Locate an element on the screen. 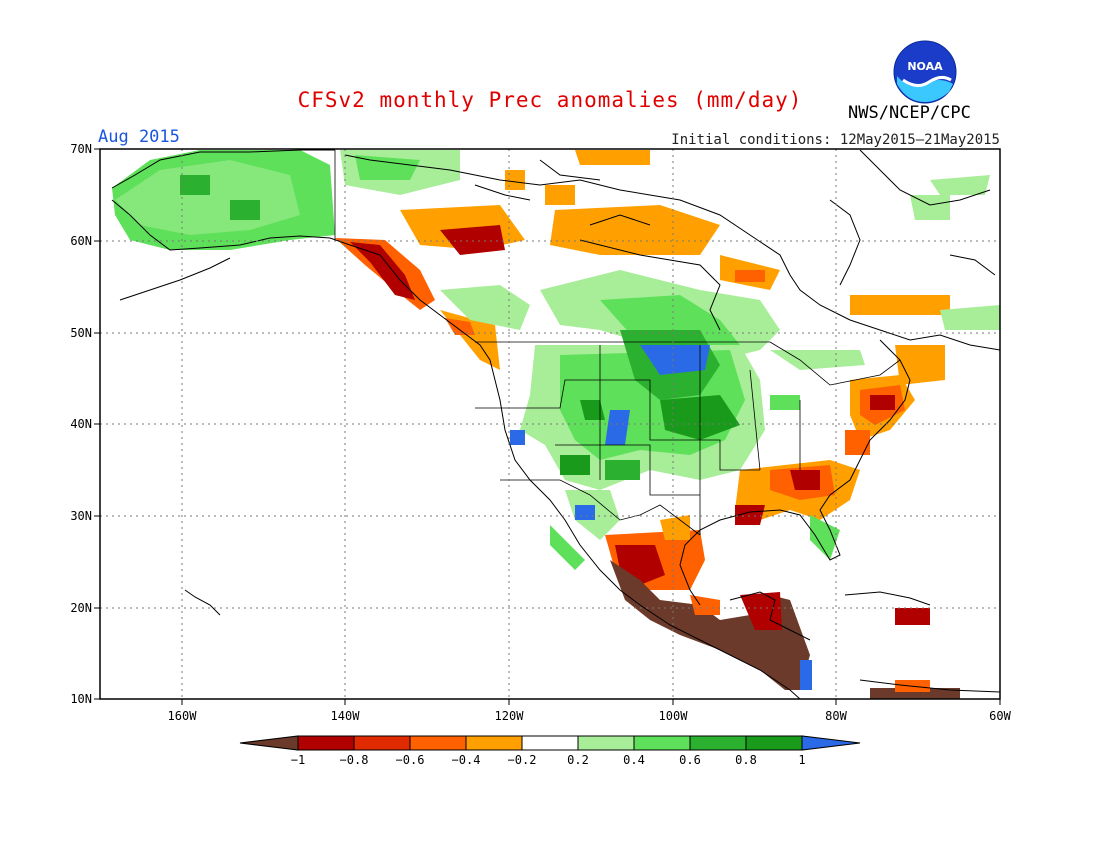  colorbar: −1 −0.8 −0.6 −0.4 −0.2 0.2 0.4 0.6 0.8 1 is located at coordinates (550, 751).